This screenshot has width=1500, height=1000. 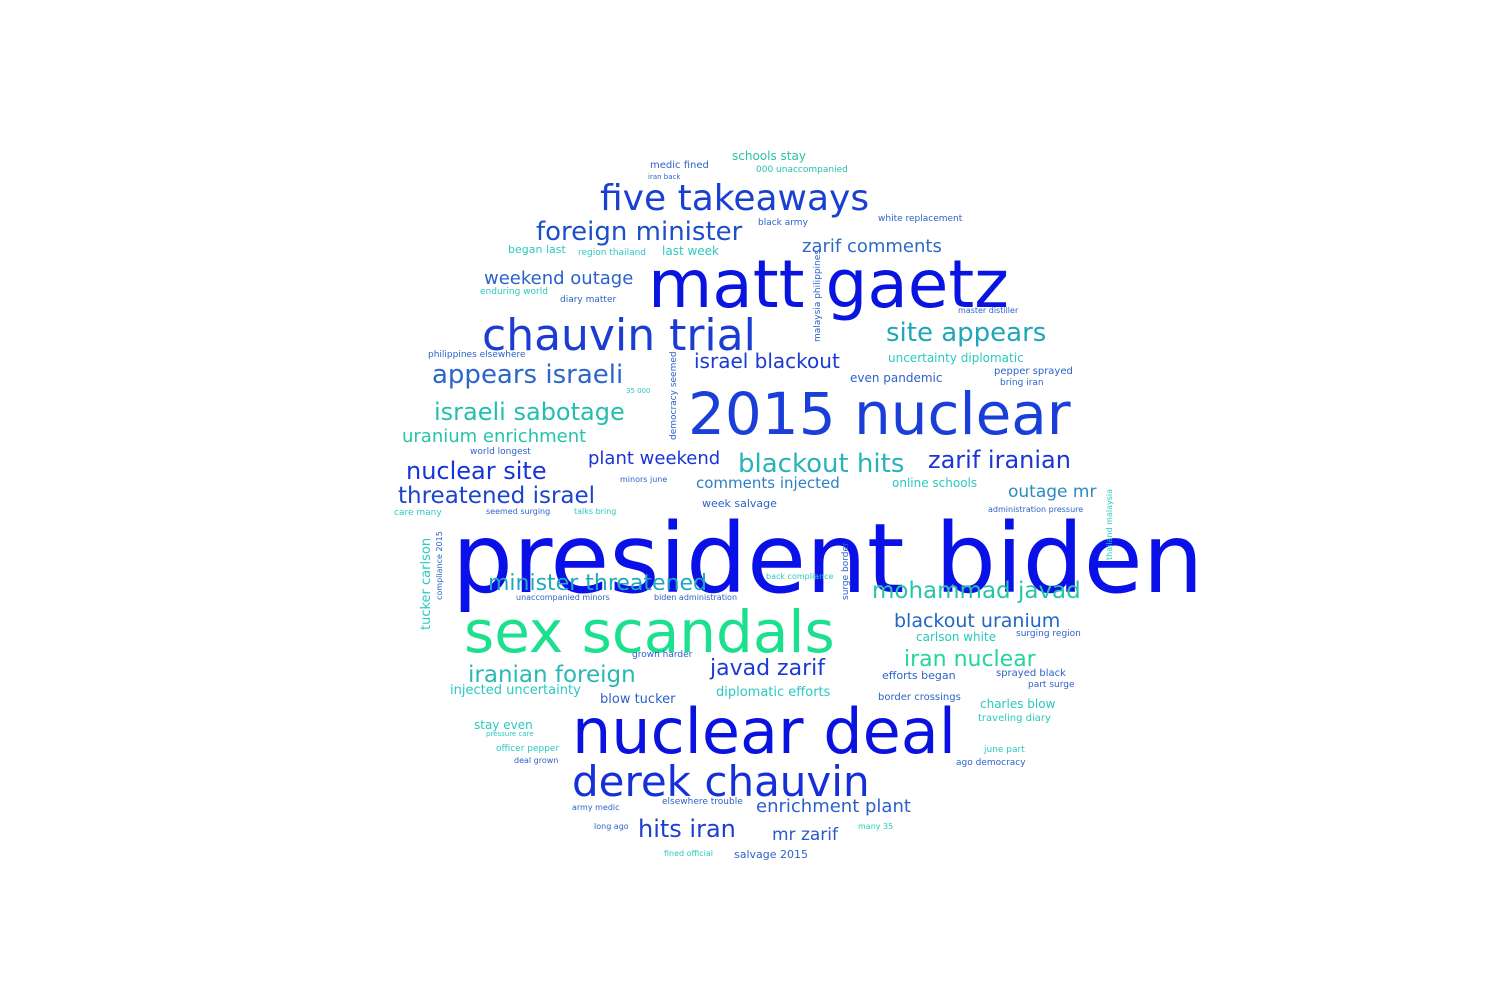 I want to click on word-june-part: june part, so click(x=1004, y=750).